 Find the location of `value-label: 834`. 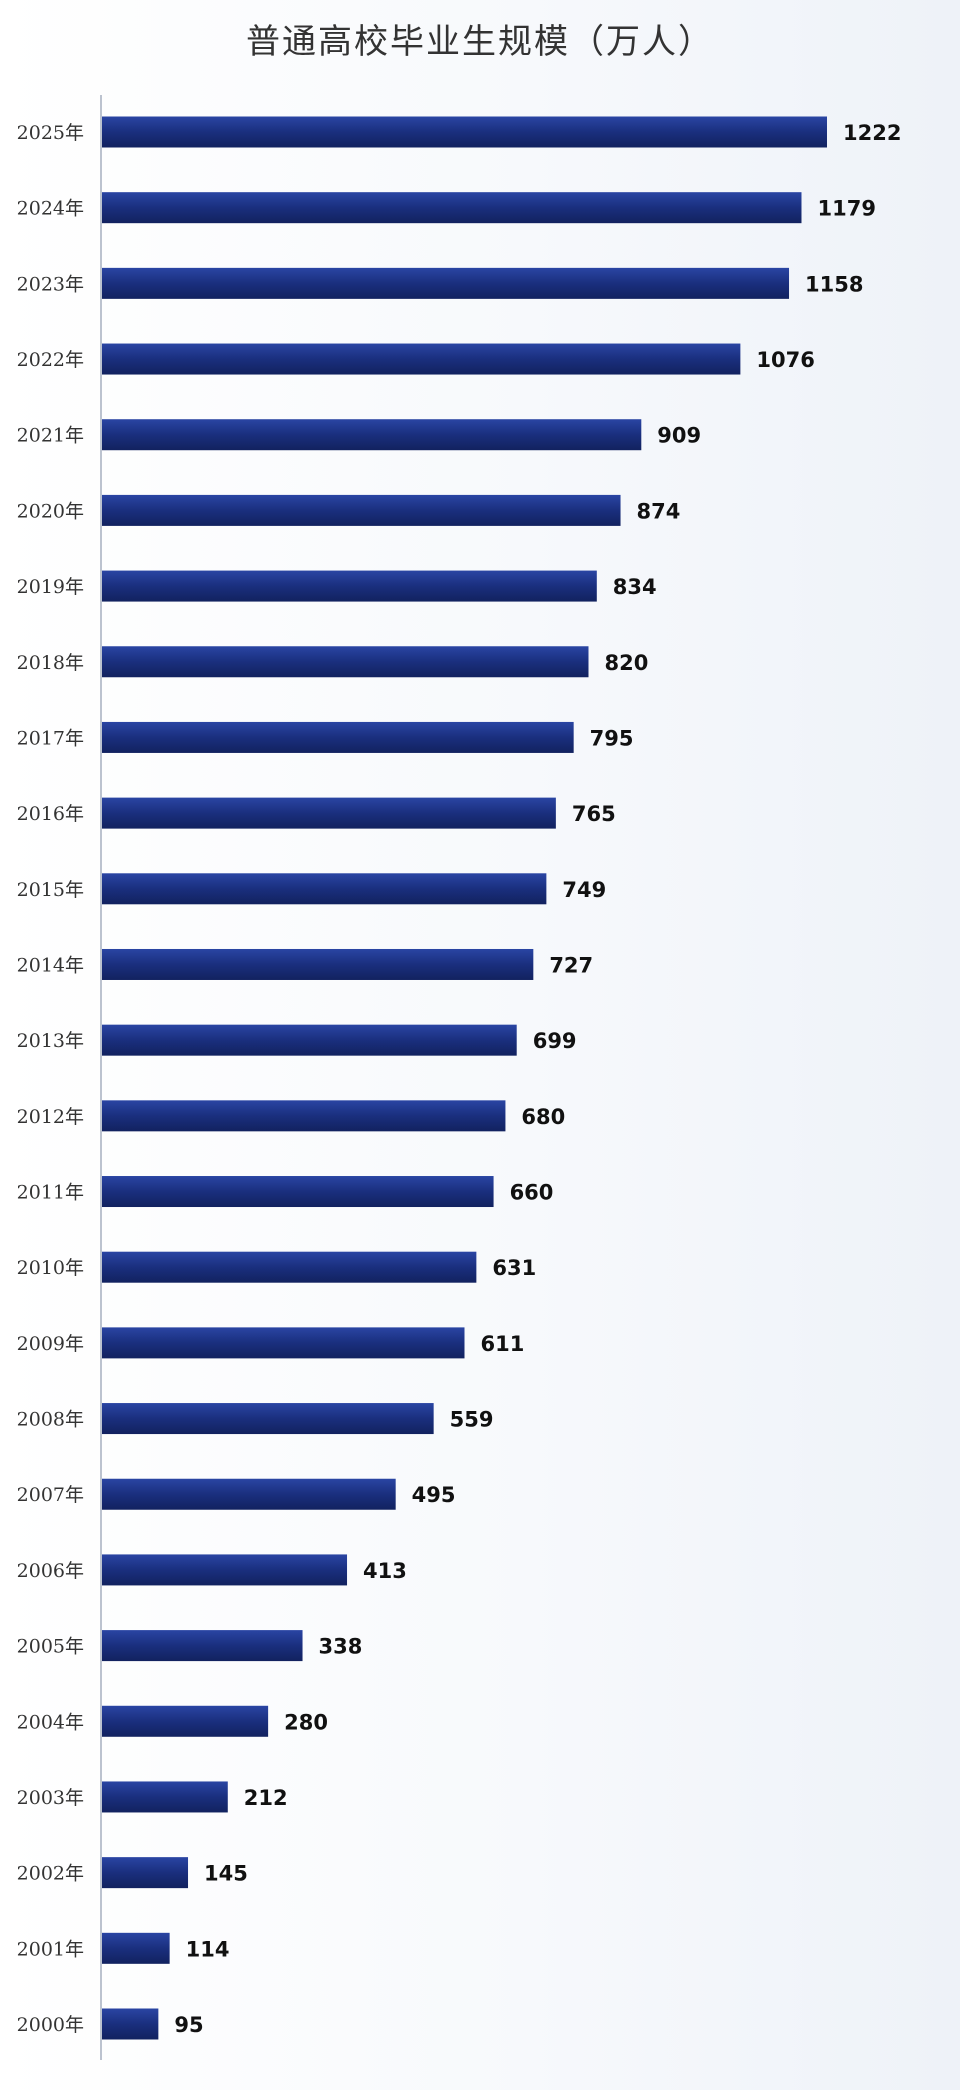

value-label: 834 is located at coordinates (635, 587).